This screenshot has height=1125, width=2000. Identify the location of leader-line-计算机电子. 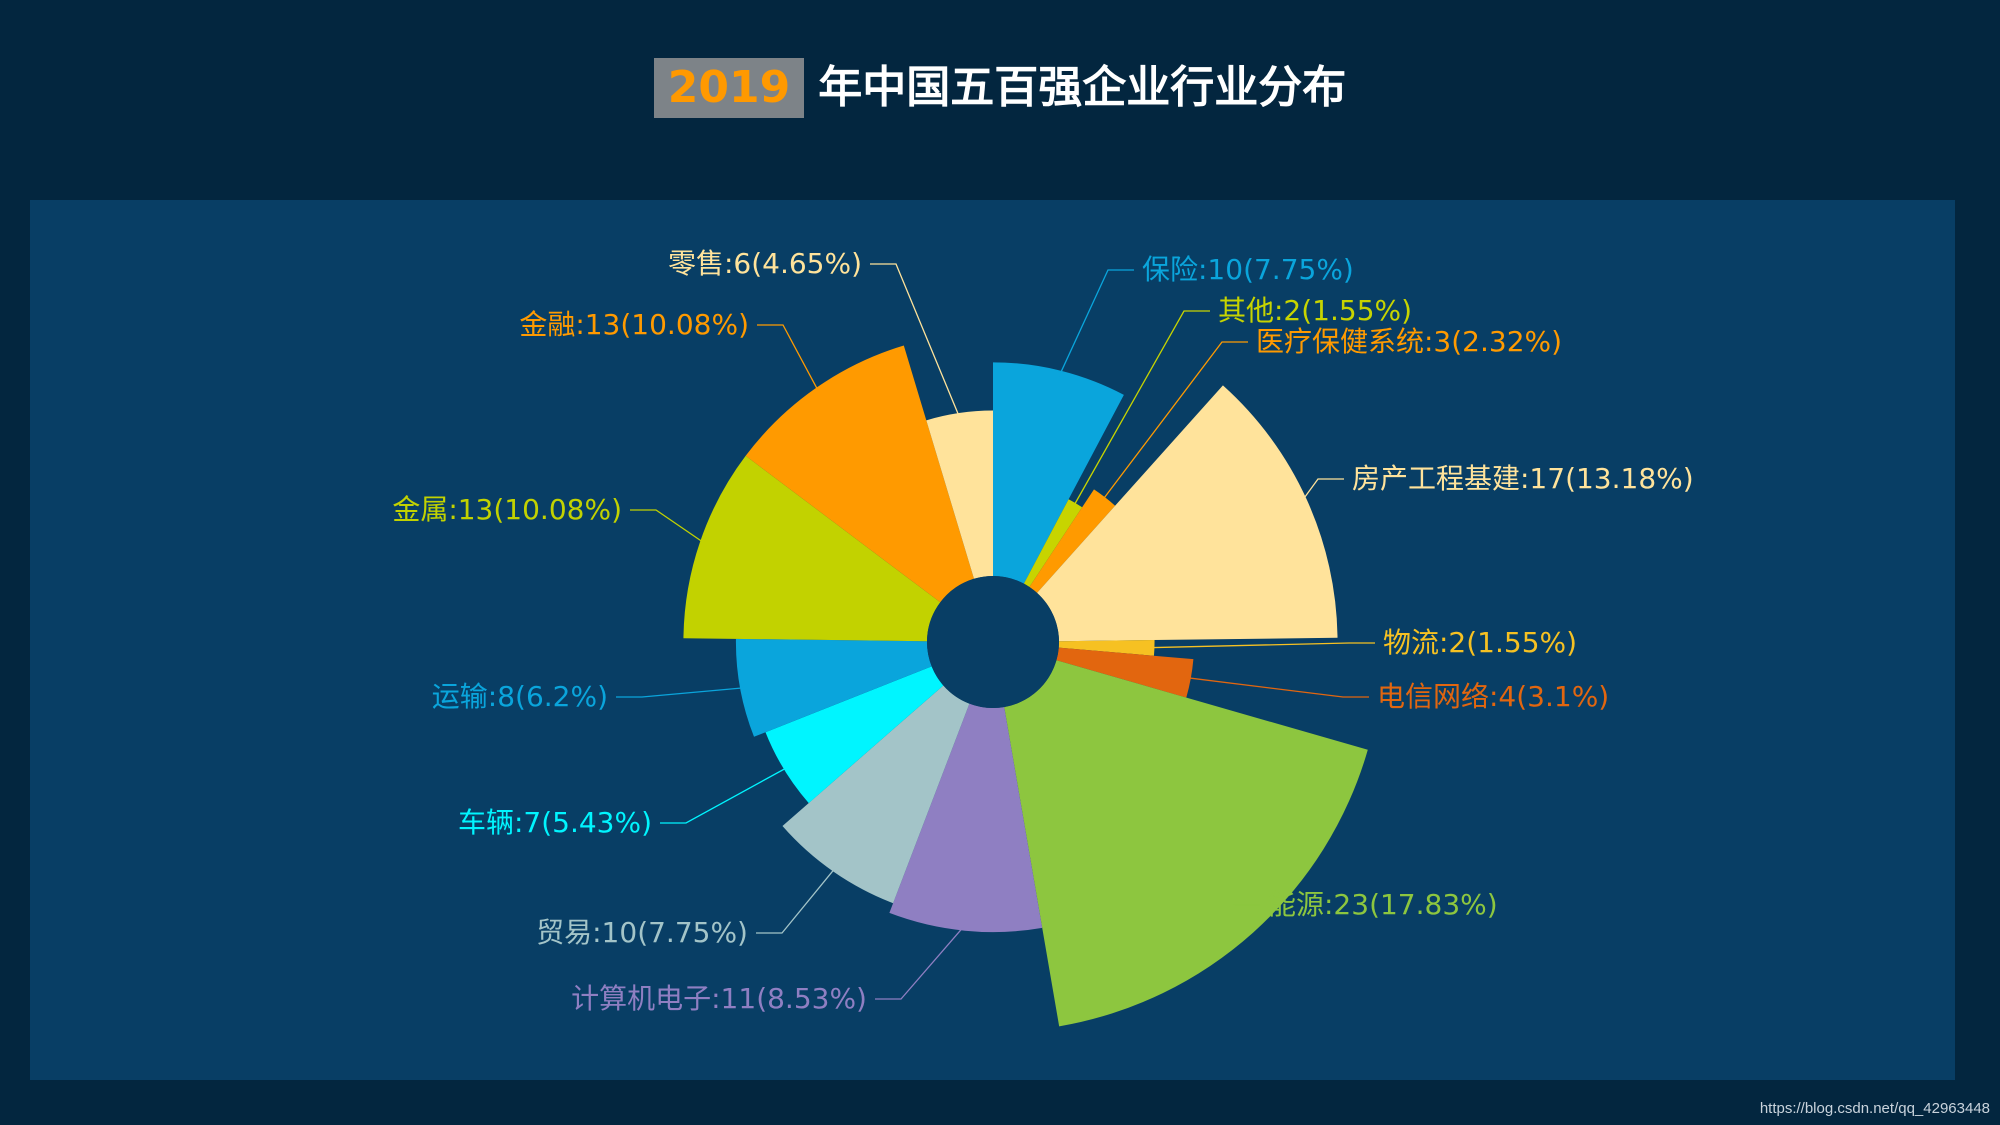
(920, 962).